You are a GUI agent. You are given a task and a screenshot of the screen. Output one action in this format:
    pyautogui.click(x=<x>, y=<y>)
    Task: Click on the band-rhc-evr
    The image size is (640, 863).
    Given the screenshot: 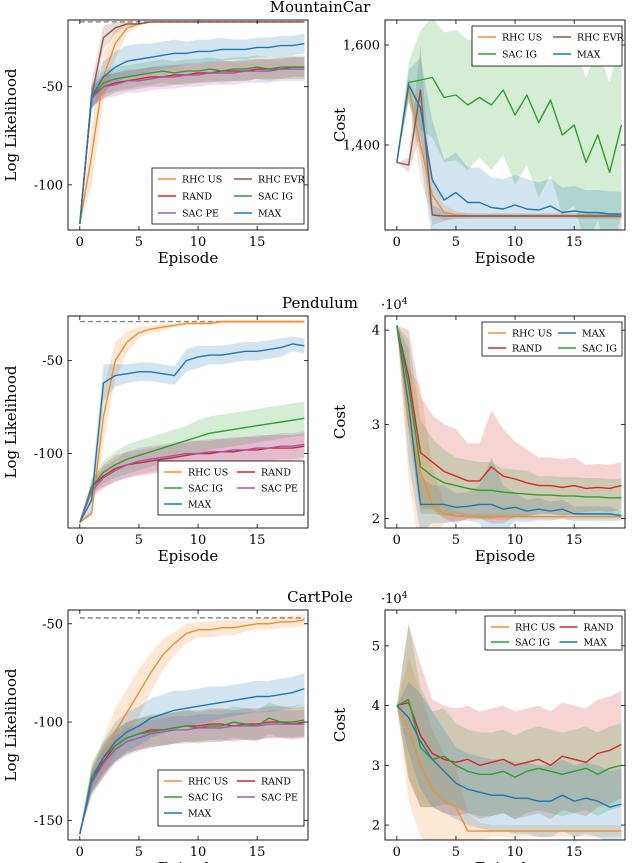 What is the action you would take?
    pyautogui.click(x=509, y=135)
    